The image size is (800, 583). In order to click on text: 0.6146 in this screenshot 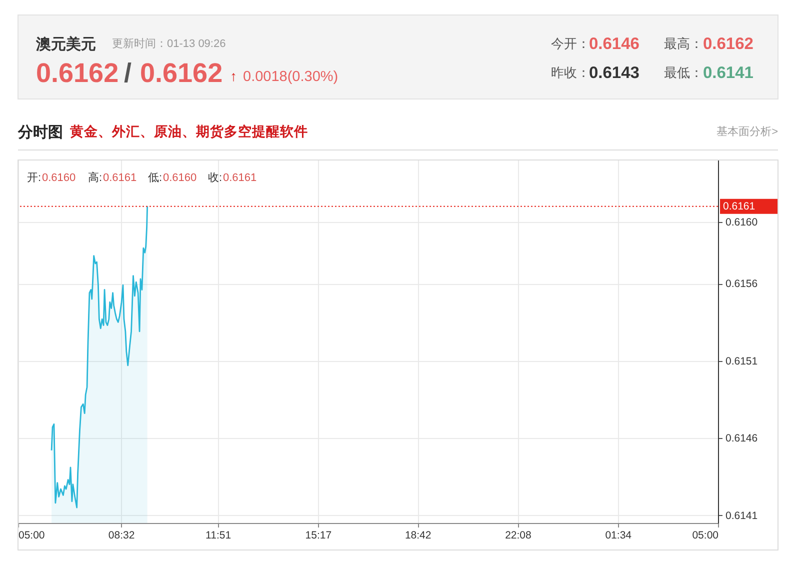, I will do `click(614, 44)`.